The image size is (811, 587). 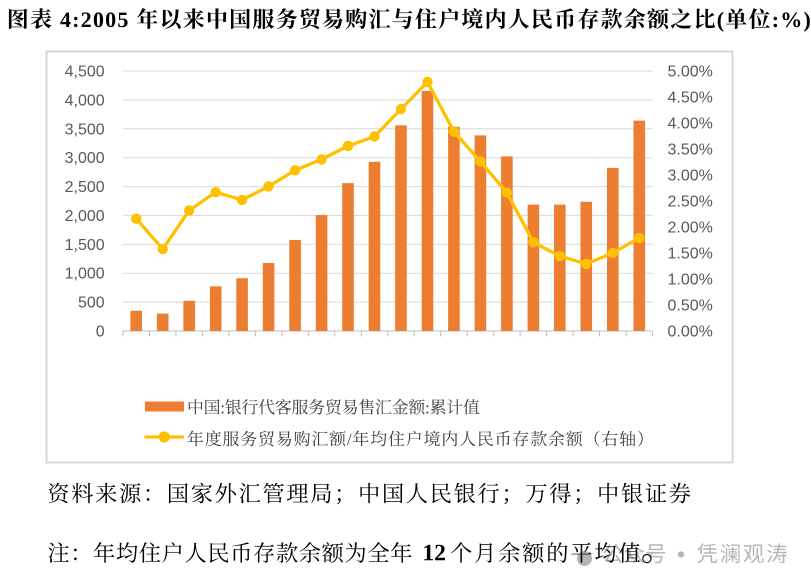 I want to click on svg-text: 5.00%, so click(x=690, y=72).